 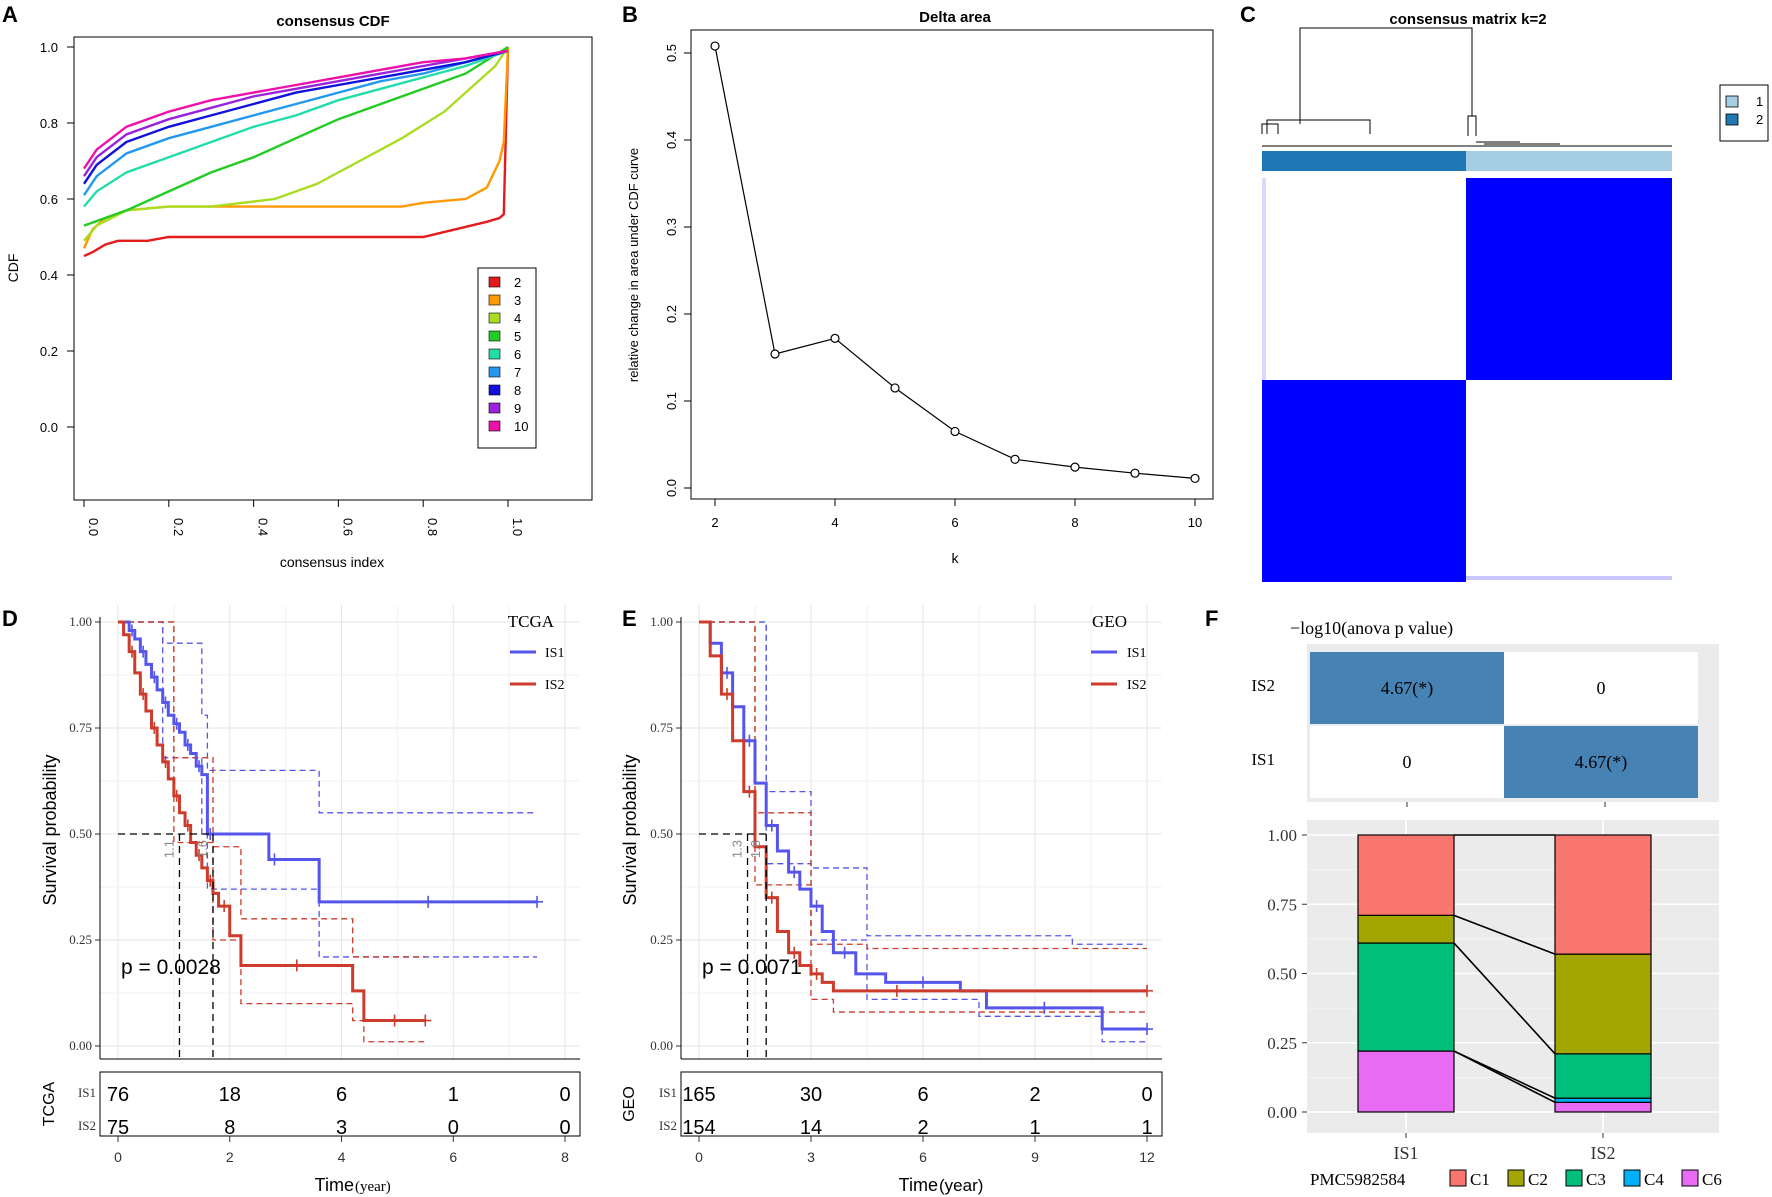 What do you see at coordinates (1264, 279) in the screenshot?
I see `matrix-block-tl-edge` at bounding box center [1264, 279].